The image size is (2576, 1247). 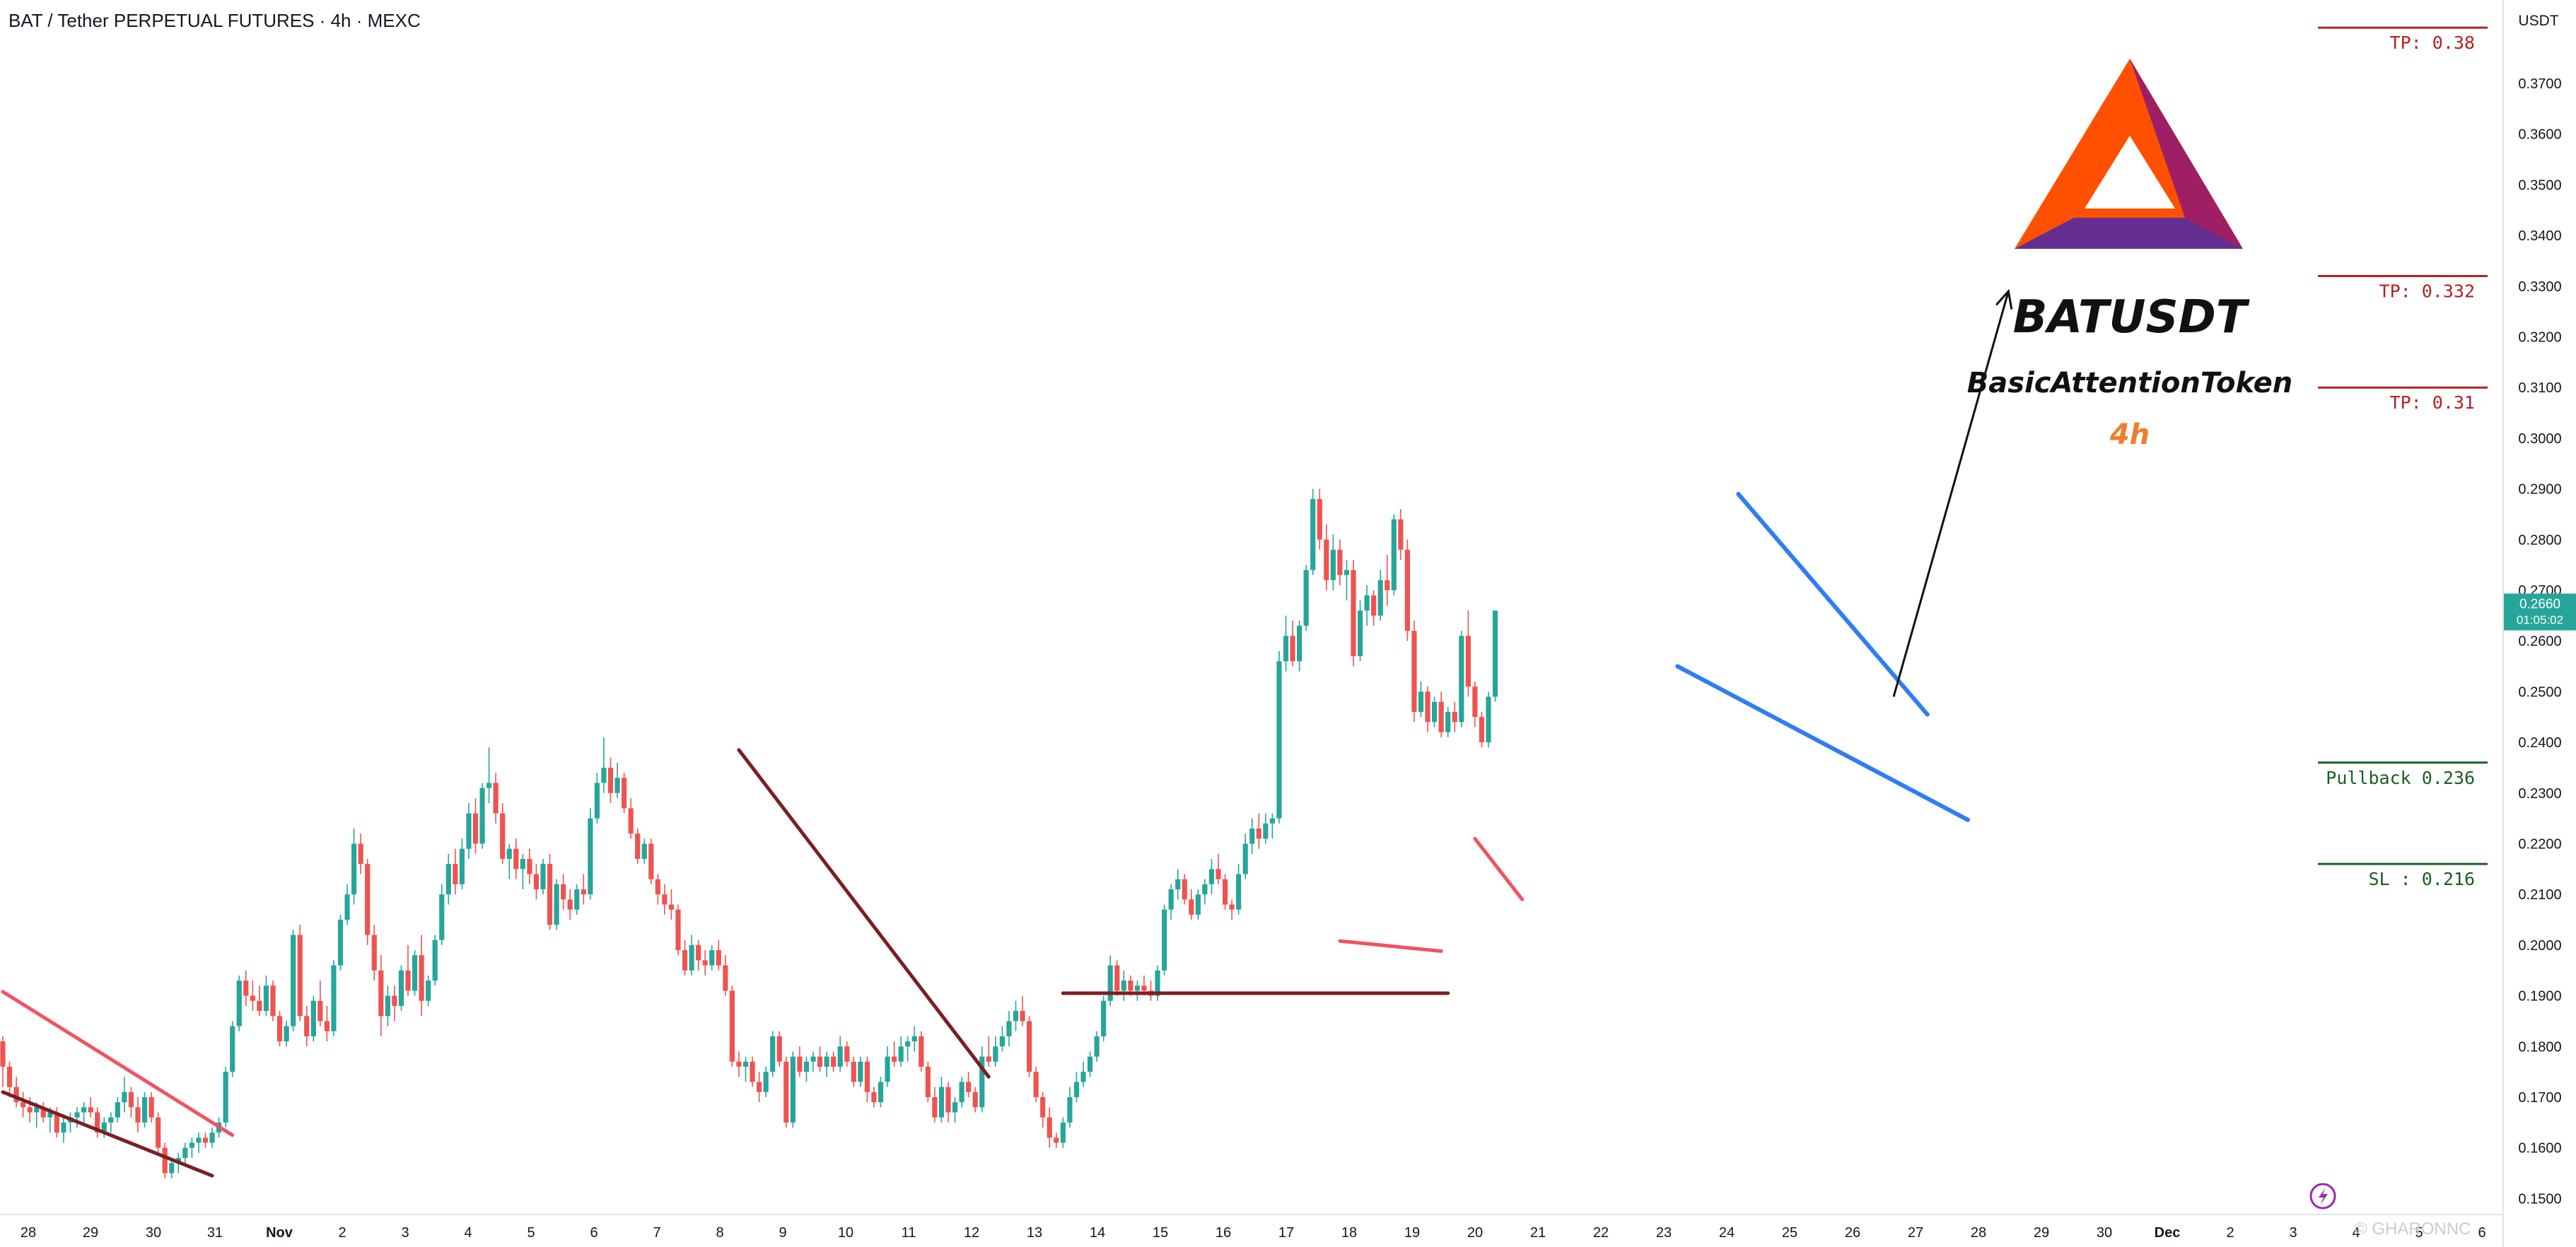 What do you see at coordinates (2539, 338) in the screenshot?
I see `price-tick-label: 0.3200` at bounding box center [2539, 338].